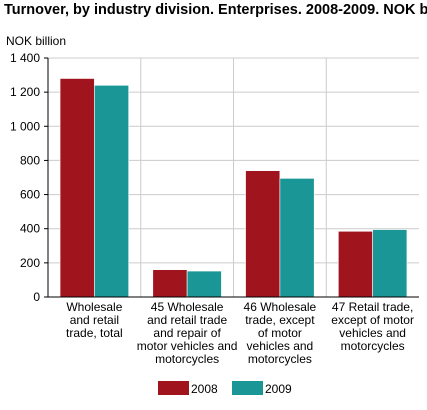  What do you see at coordinates (36, 41) in the screenshot?
I see `y-axis-label: NOK billion` at bounding box center [36, 41].